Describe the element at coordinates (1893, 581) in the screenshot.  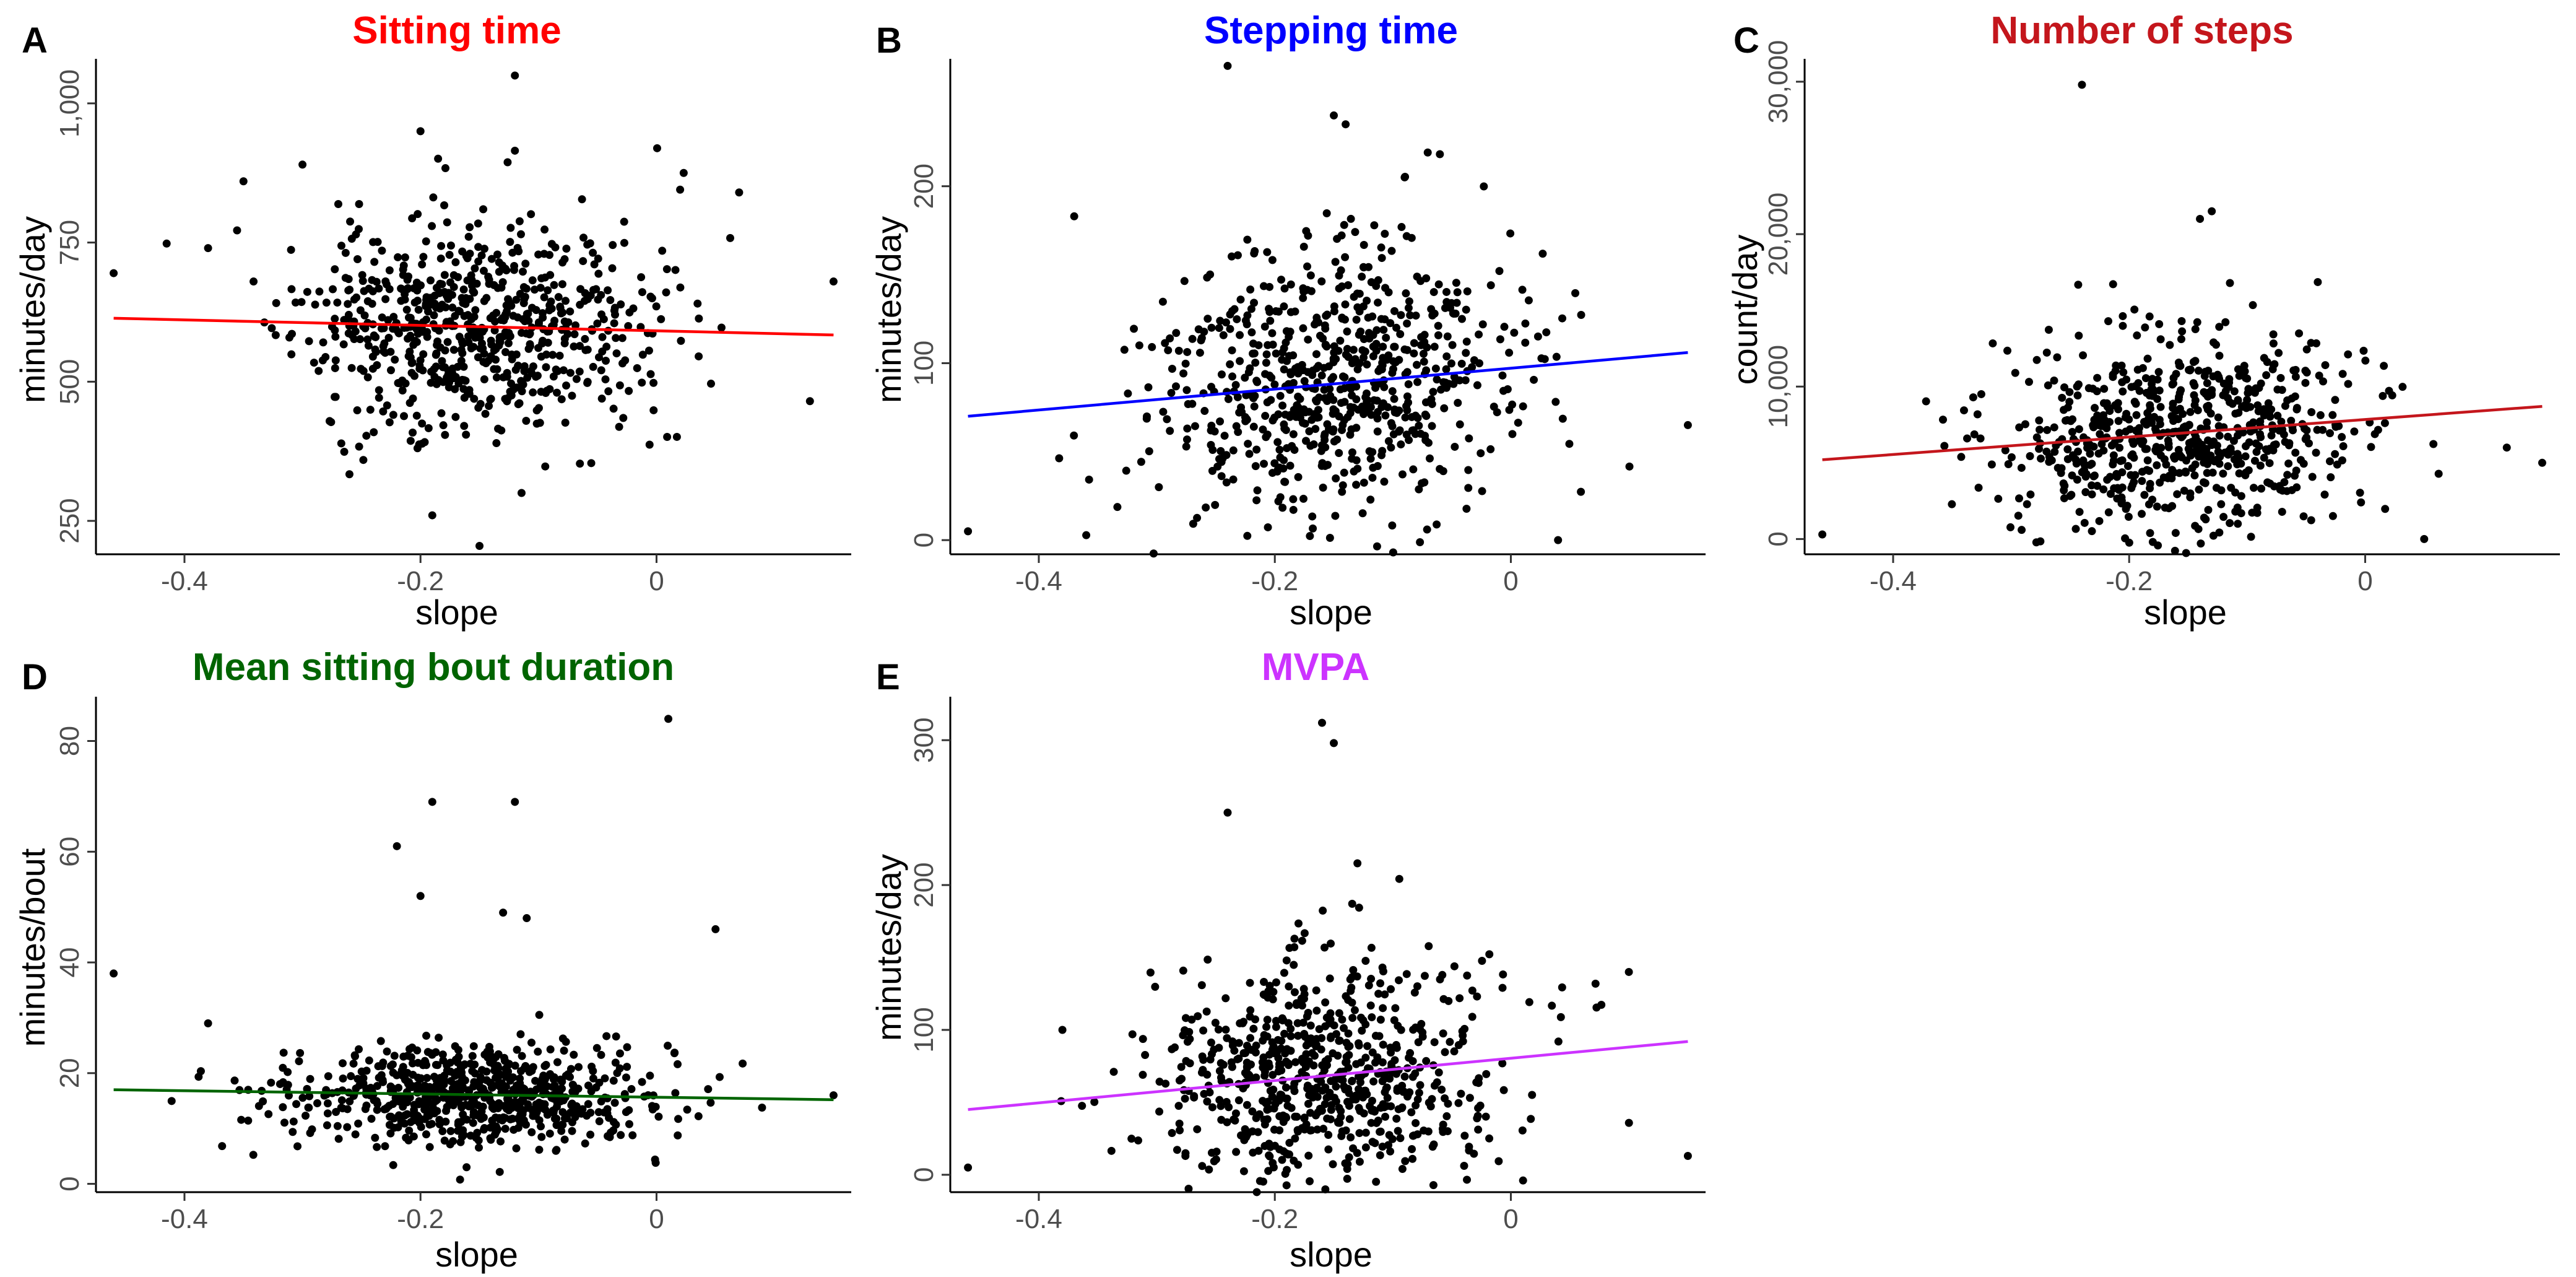
I see `x-tick-label: -0.4` at that location.